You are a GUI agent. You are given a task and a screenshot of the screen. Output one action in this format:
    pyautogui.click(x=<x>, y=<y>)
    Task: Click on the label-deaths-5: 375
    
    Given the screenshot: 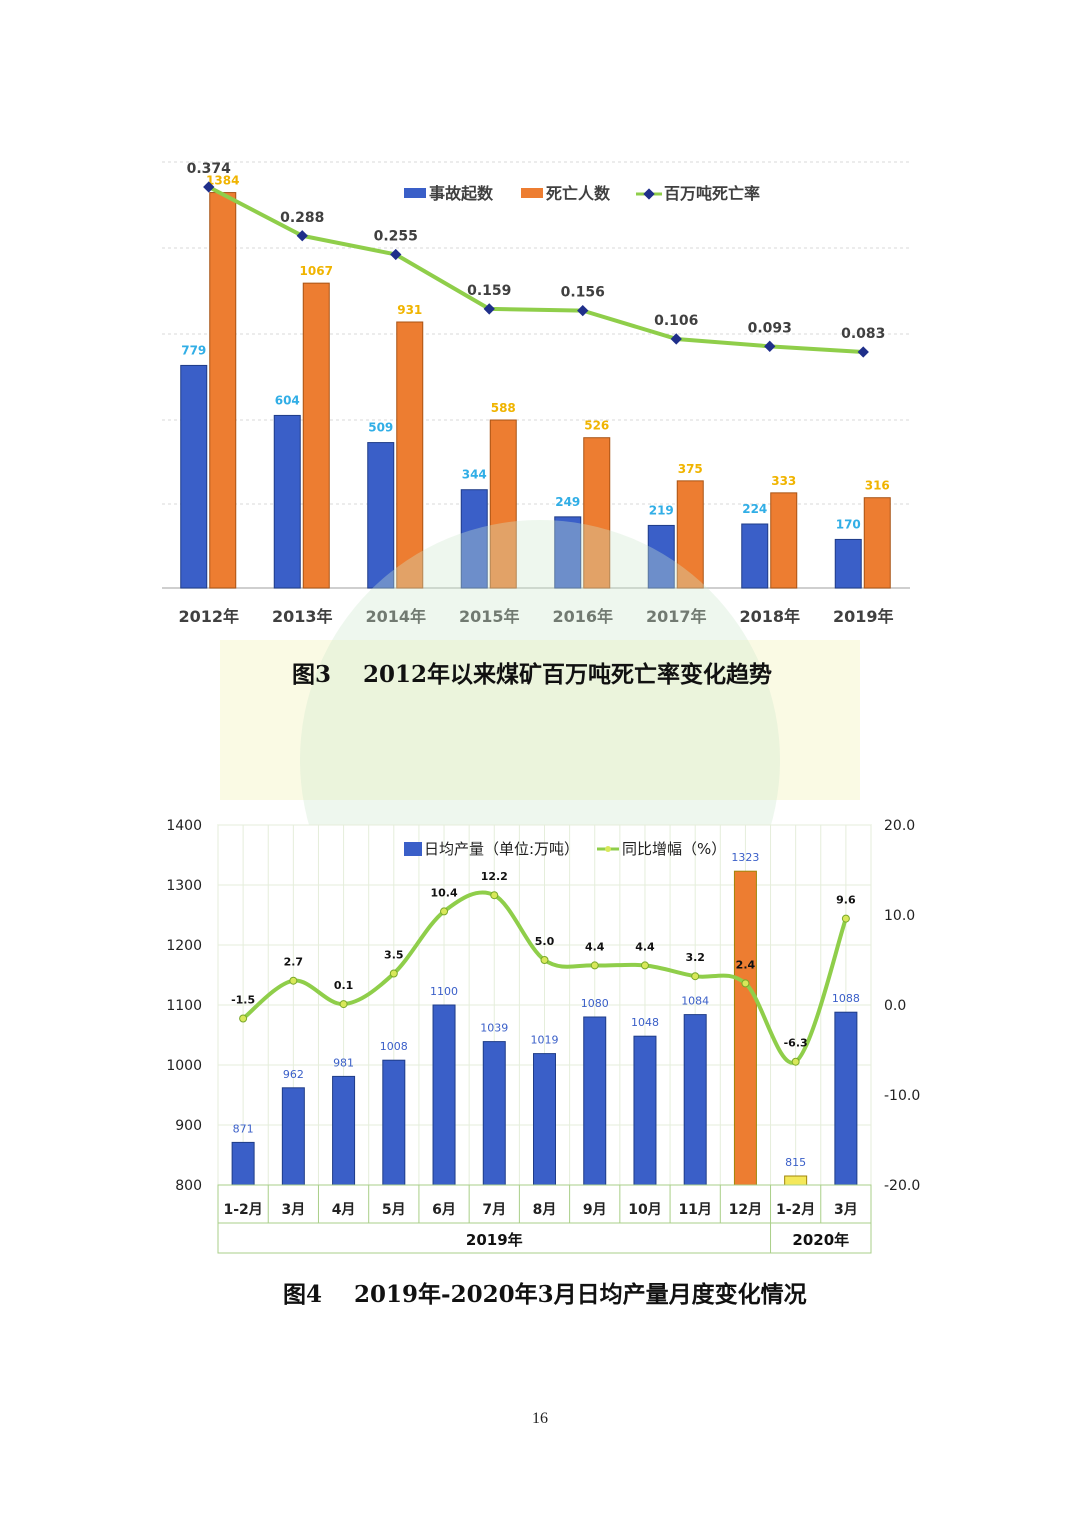 What is the action you would take?
    pyautogui.click(x=690, y=469)
    